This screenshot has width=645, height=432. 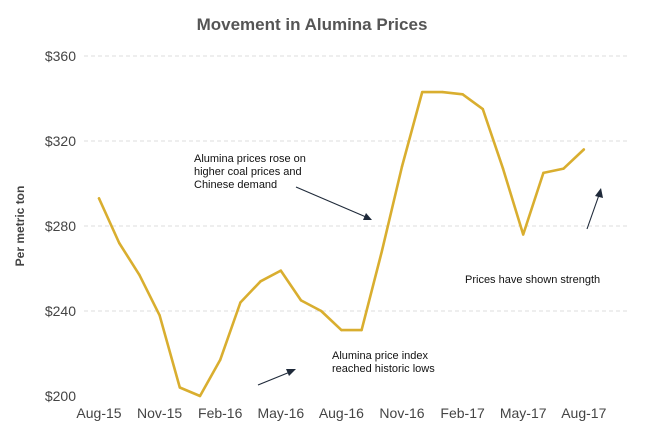 What do you see at coordinates (60, 56) in the screenshot?
I see `y-tick-label: $360` at bounding box center [60, 56].